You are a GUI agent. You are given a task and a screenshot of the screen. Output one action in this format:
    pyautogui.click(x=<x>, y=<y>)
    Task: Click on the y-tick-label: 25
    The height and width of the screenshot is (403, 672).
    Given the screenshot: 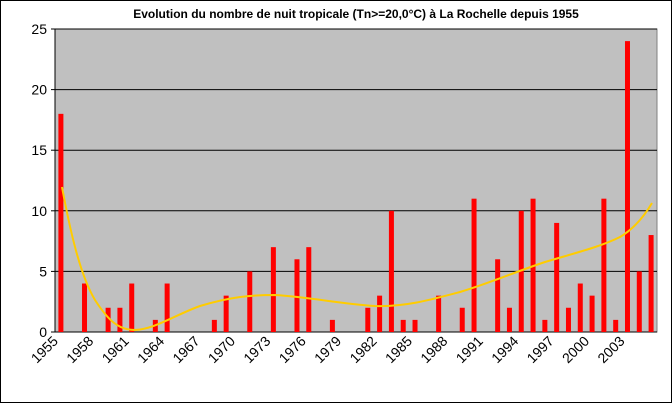 What is the action you would take?
    pyautogui.click(x=39, y=29)
    